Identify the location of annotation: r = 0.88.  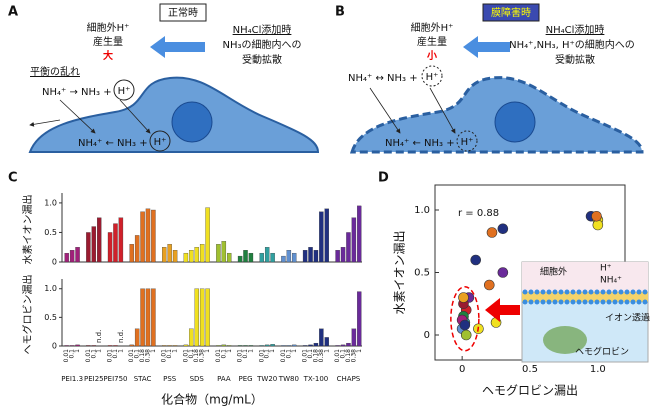
(478, 213).